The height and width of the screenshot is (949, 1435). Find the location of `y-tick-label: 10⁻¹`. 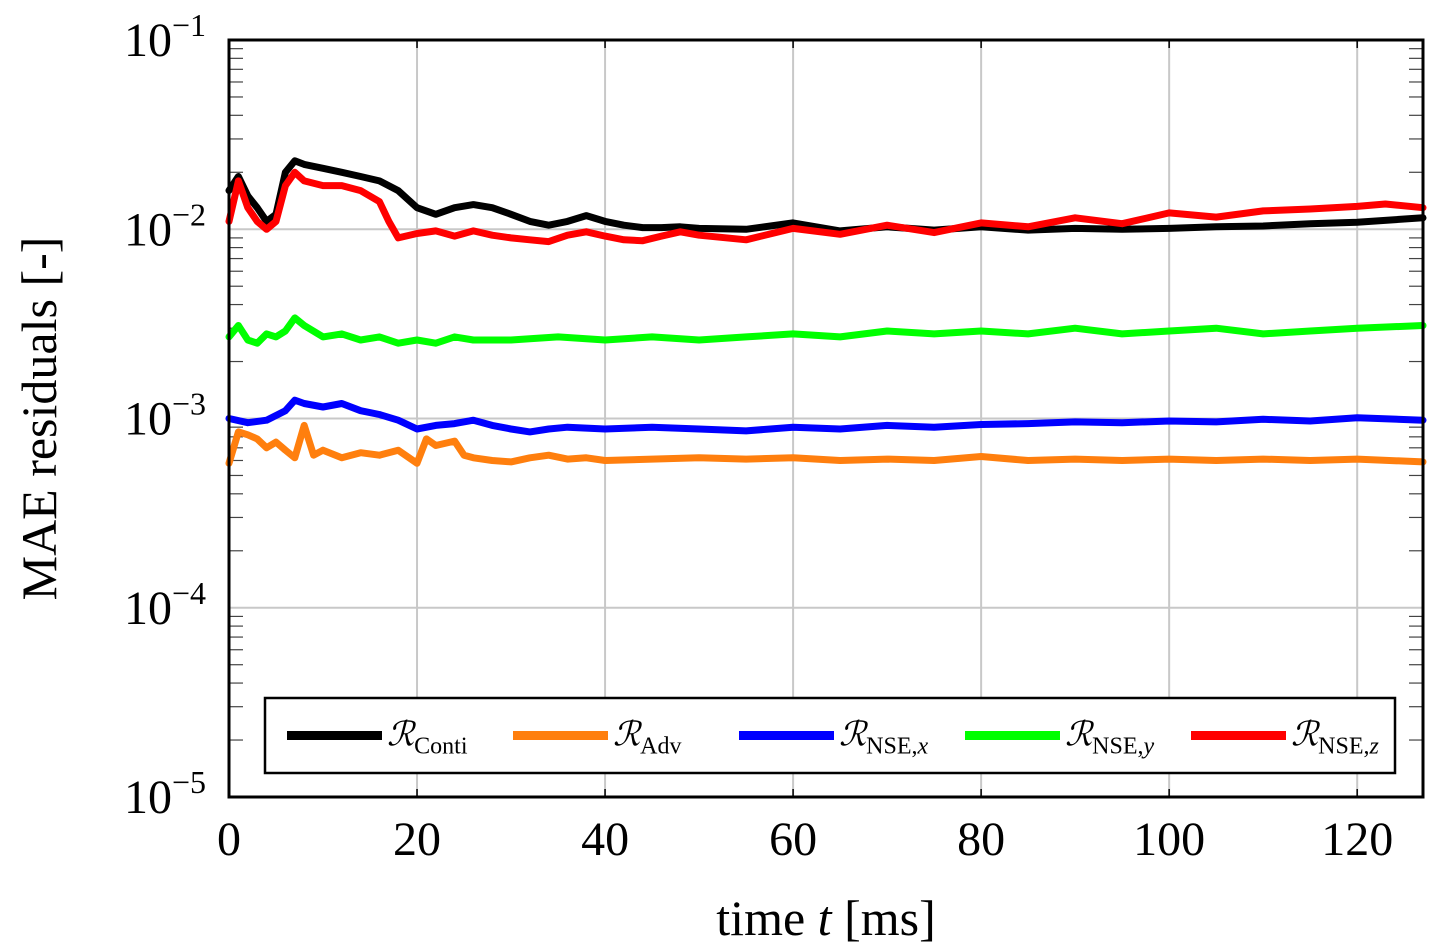

y-tick-label: 10⁻¹ is located at coordinates (165, 37).